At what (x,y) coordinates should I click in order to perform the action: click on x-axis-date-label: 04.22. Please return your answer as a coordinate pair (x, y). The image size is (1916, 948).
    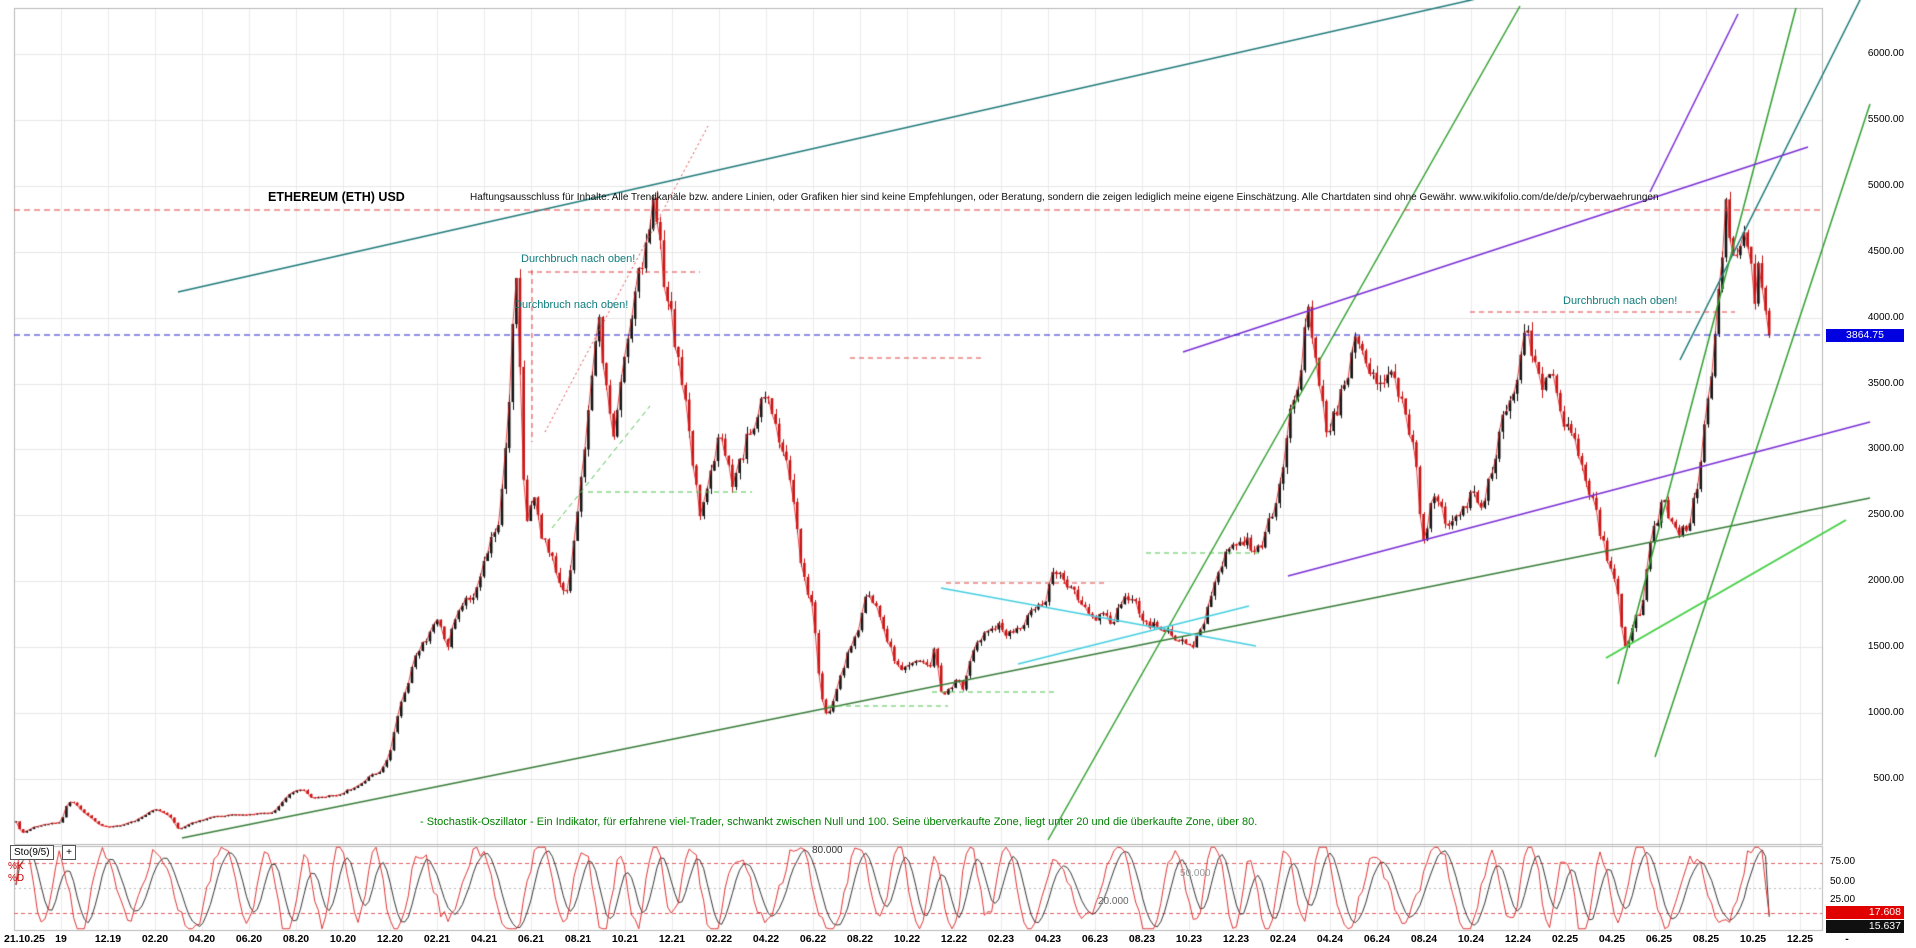
    Looking at the image, I should click on (766, 939).